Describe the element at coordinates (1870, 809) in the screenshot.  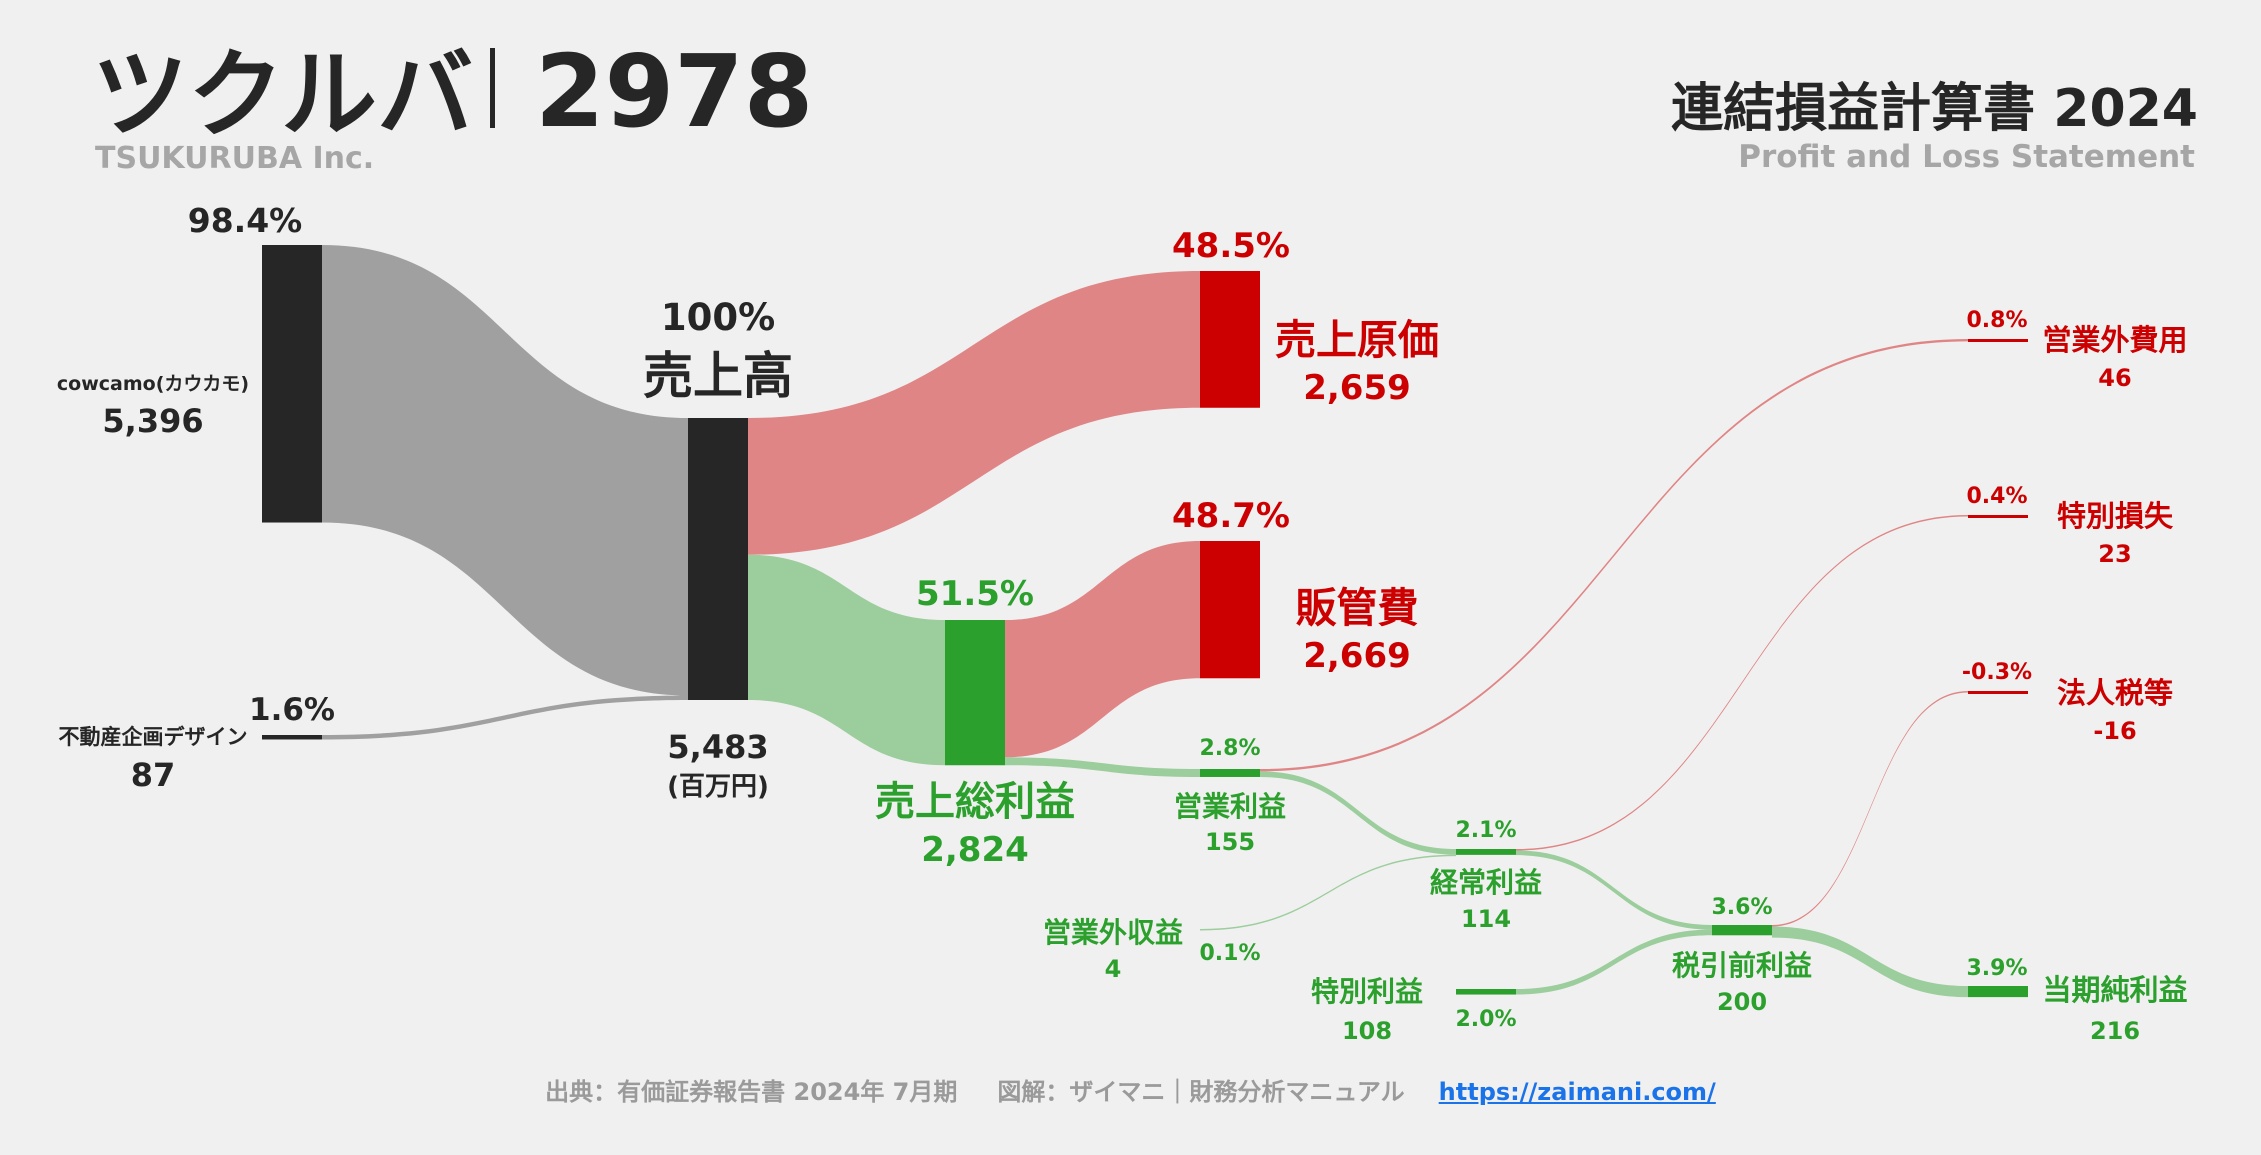
I see `flow-pretax-to-tax` at that location.